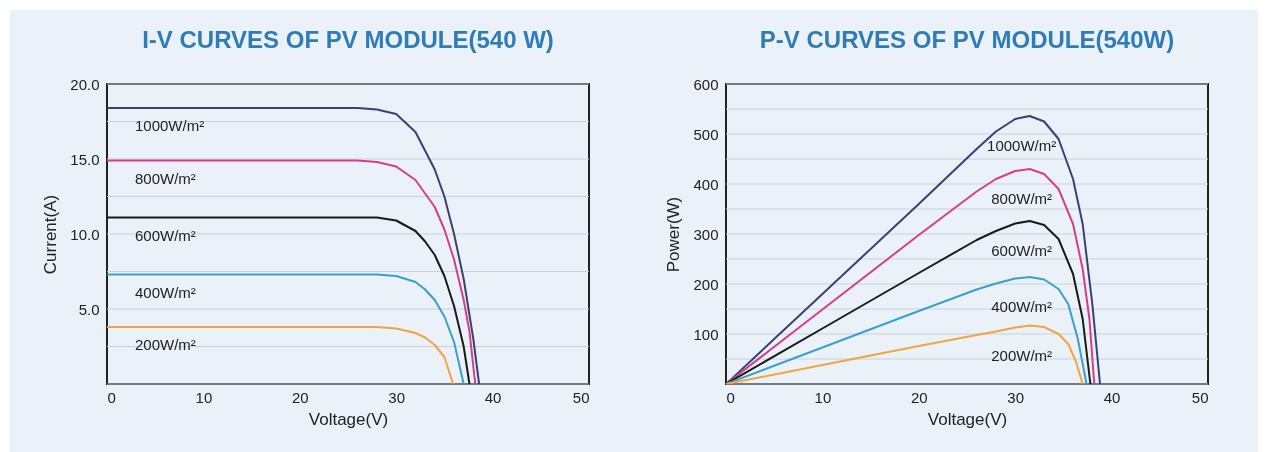 The width and height of the screenshot is (1266, 452). What do you see at coordinates (85, 84) in the screenshot?
I see `y-tick-label: 20.0` at bounding box center [85, 84].